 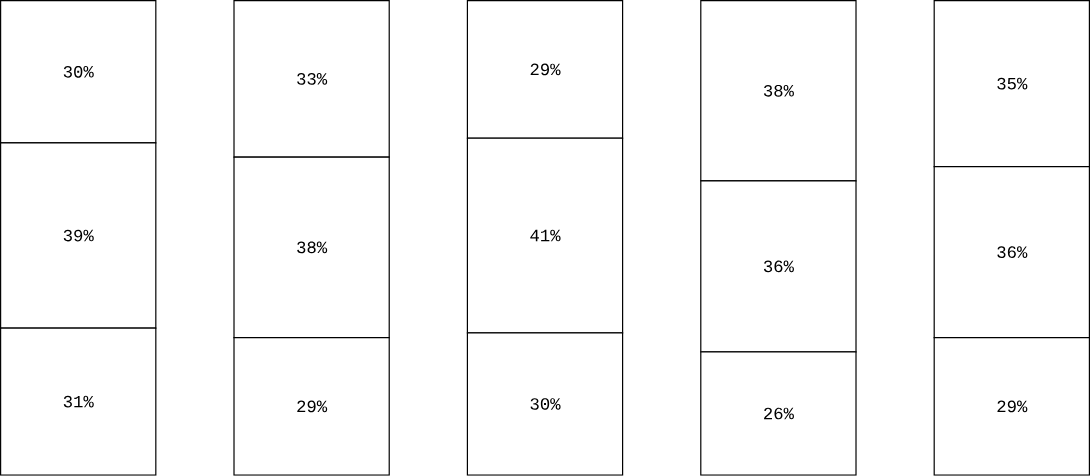 What do you see at coordinates (1012, 83) in the screenshot?
I see `data-label: 35%` at bounding box center [1012, 83].